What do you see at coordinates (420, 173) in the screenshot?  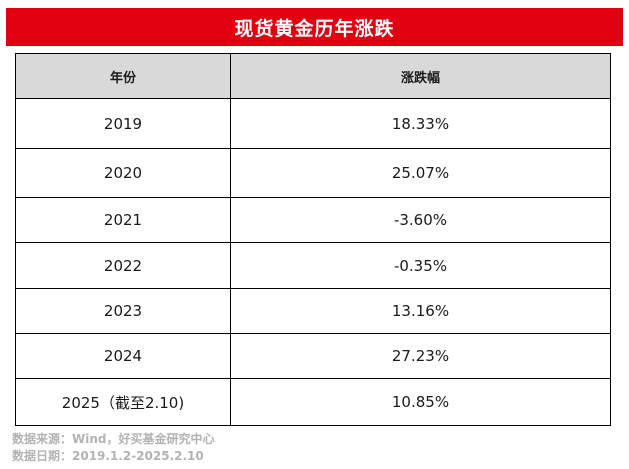 I see `change-cell: 25.07%` at bounding box center [420, 173].